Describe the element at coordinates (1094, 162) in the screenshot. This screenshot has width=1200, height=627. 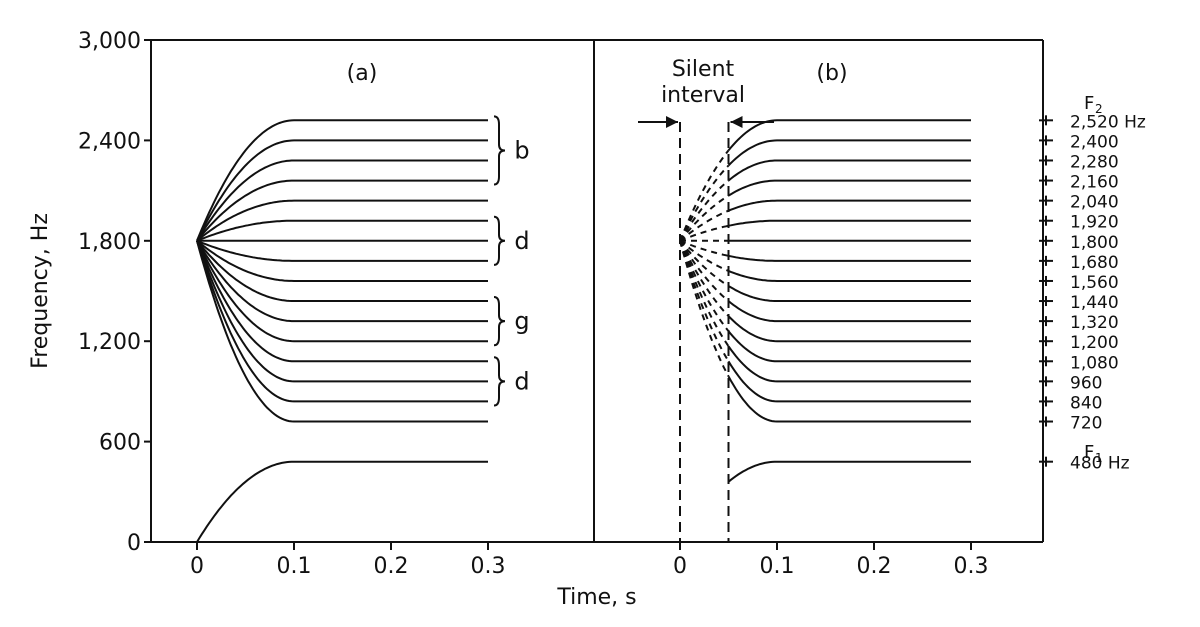
I see `right-scale-label: 2,280` at that location.